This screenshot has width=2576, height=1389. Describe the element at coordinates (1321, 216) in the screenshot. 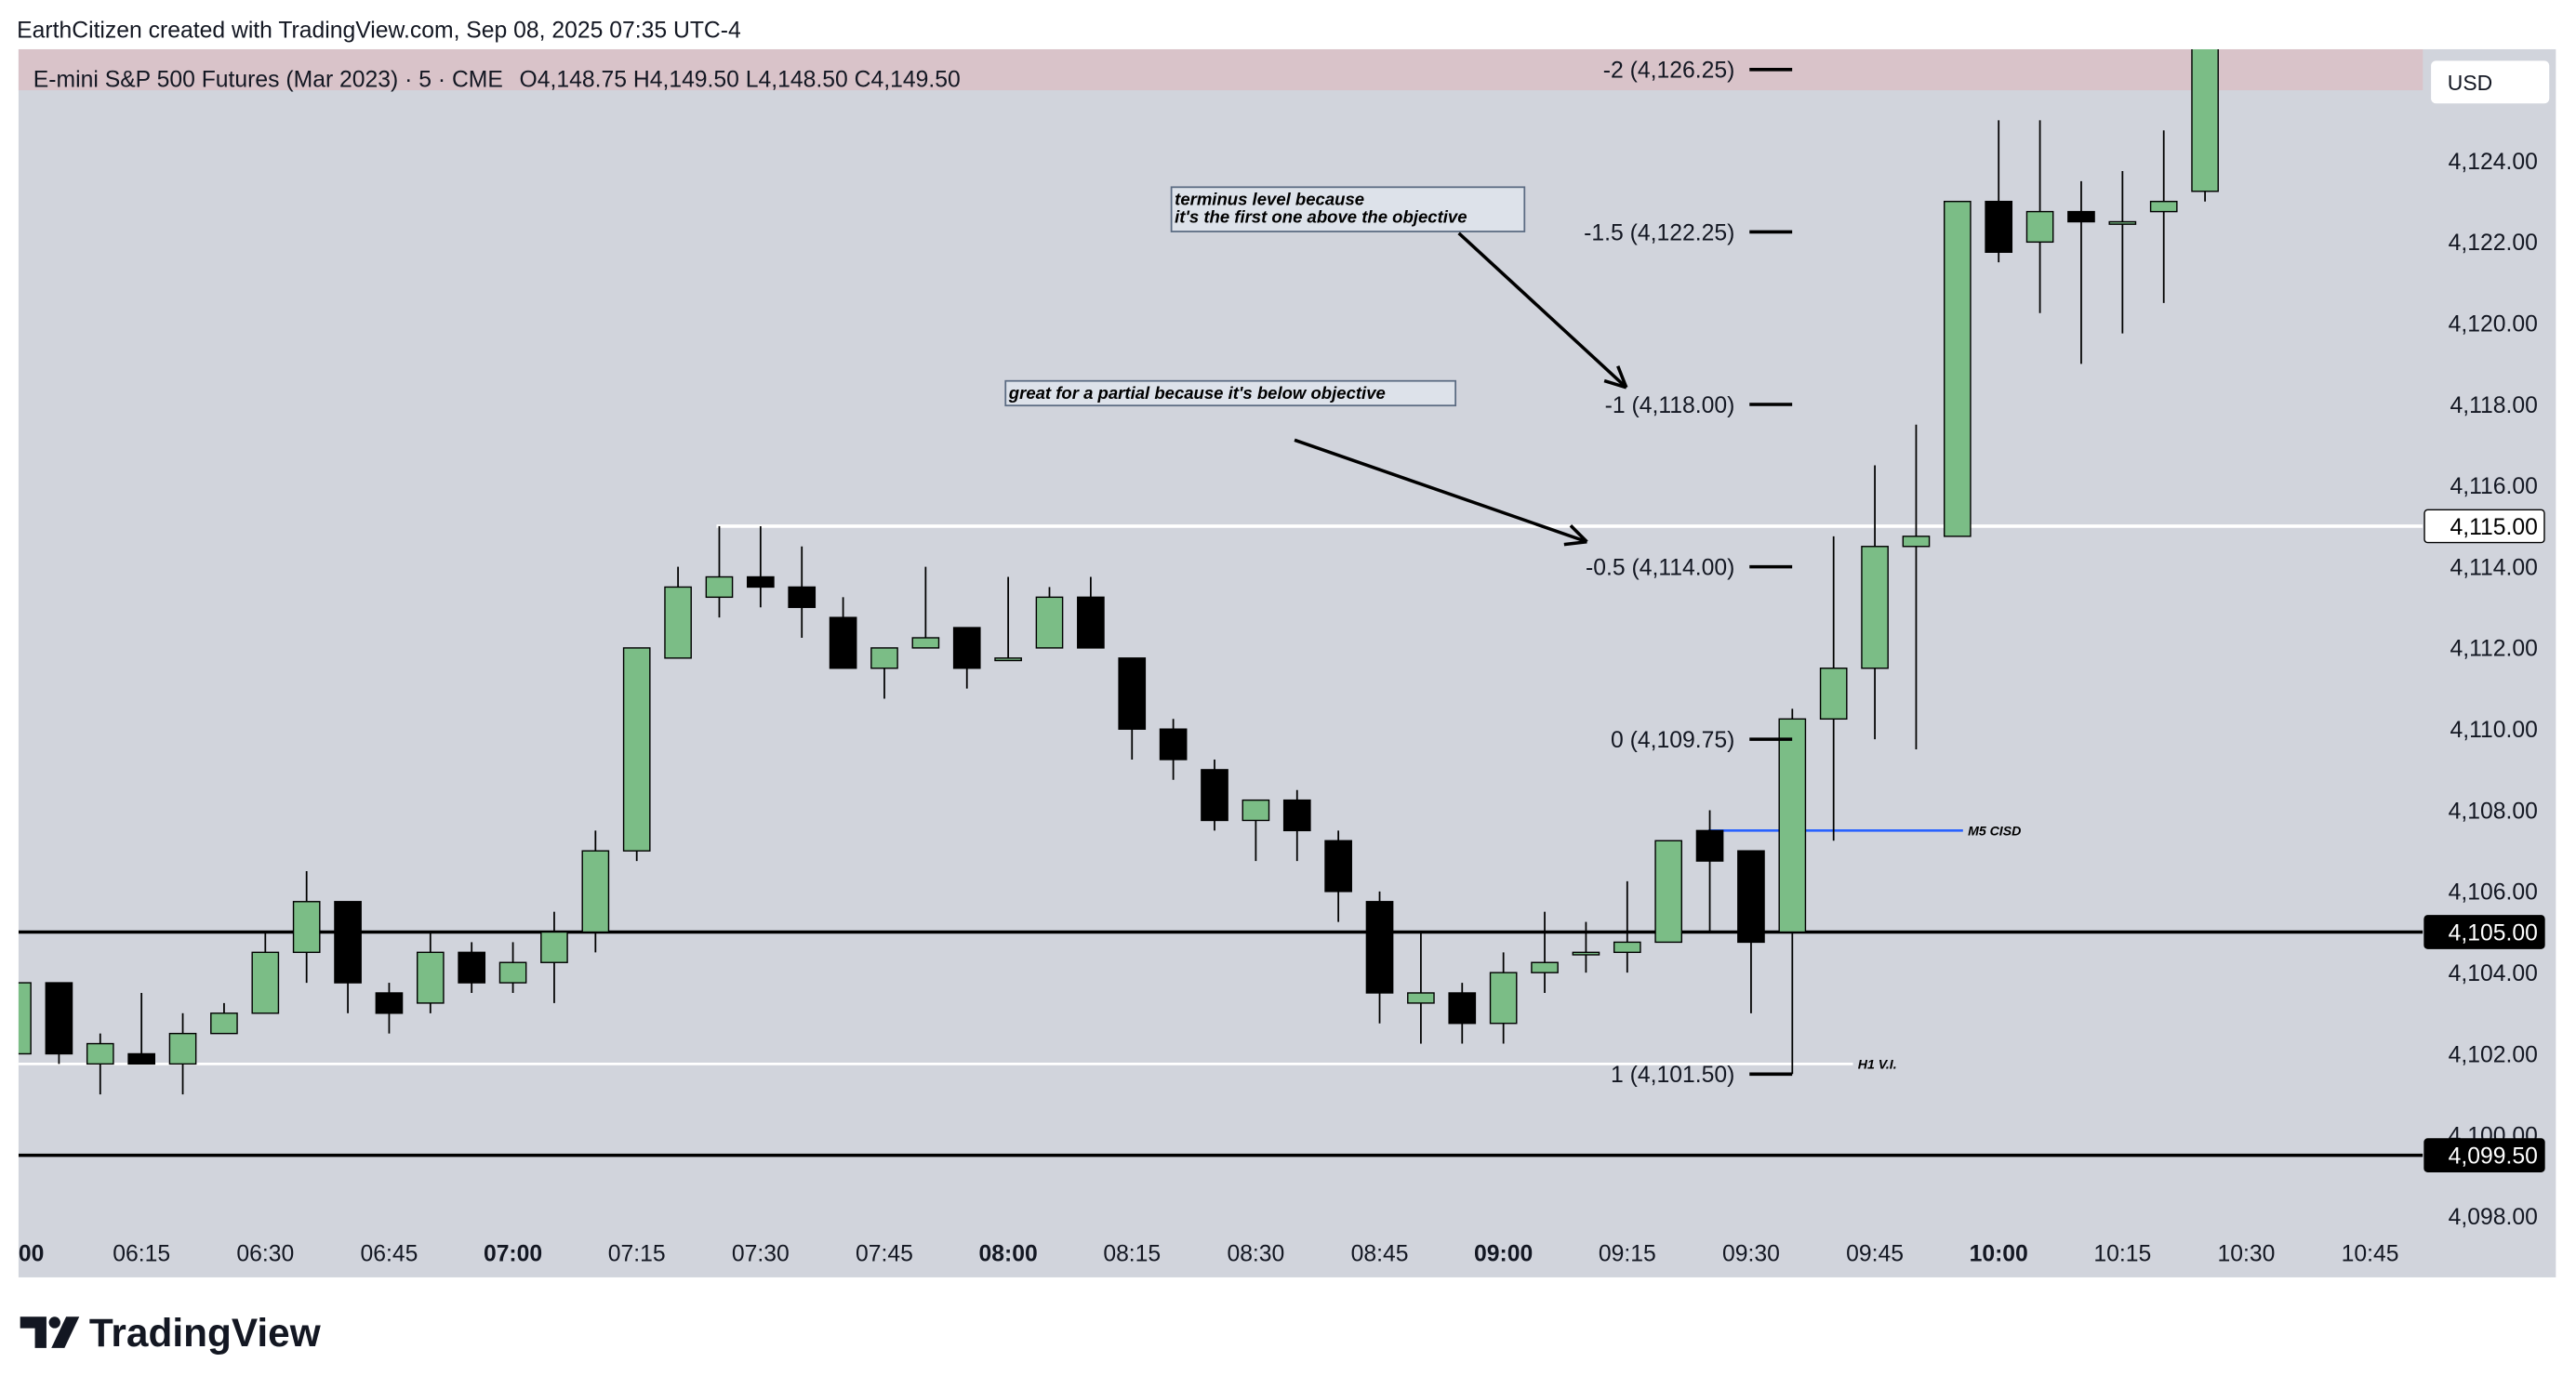

I see `annotation-text: it's the first one above the objective` at that location.